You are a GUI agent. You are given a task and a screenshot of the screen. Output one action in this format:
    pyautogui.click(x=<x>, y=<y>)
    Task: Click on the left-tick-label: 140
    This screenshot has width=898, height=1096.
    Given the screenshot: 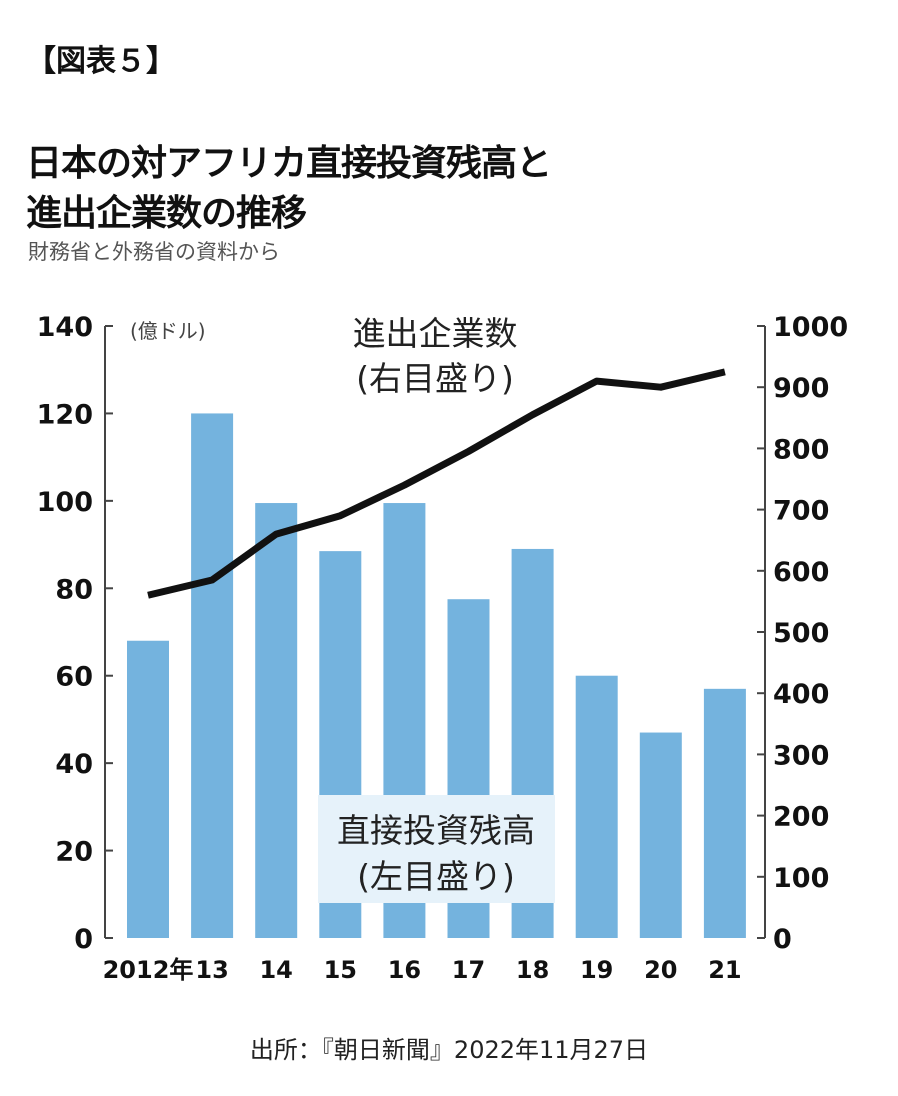 What is the action you would take?
    pyautogui.click(x=65, y=327)
    